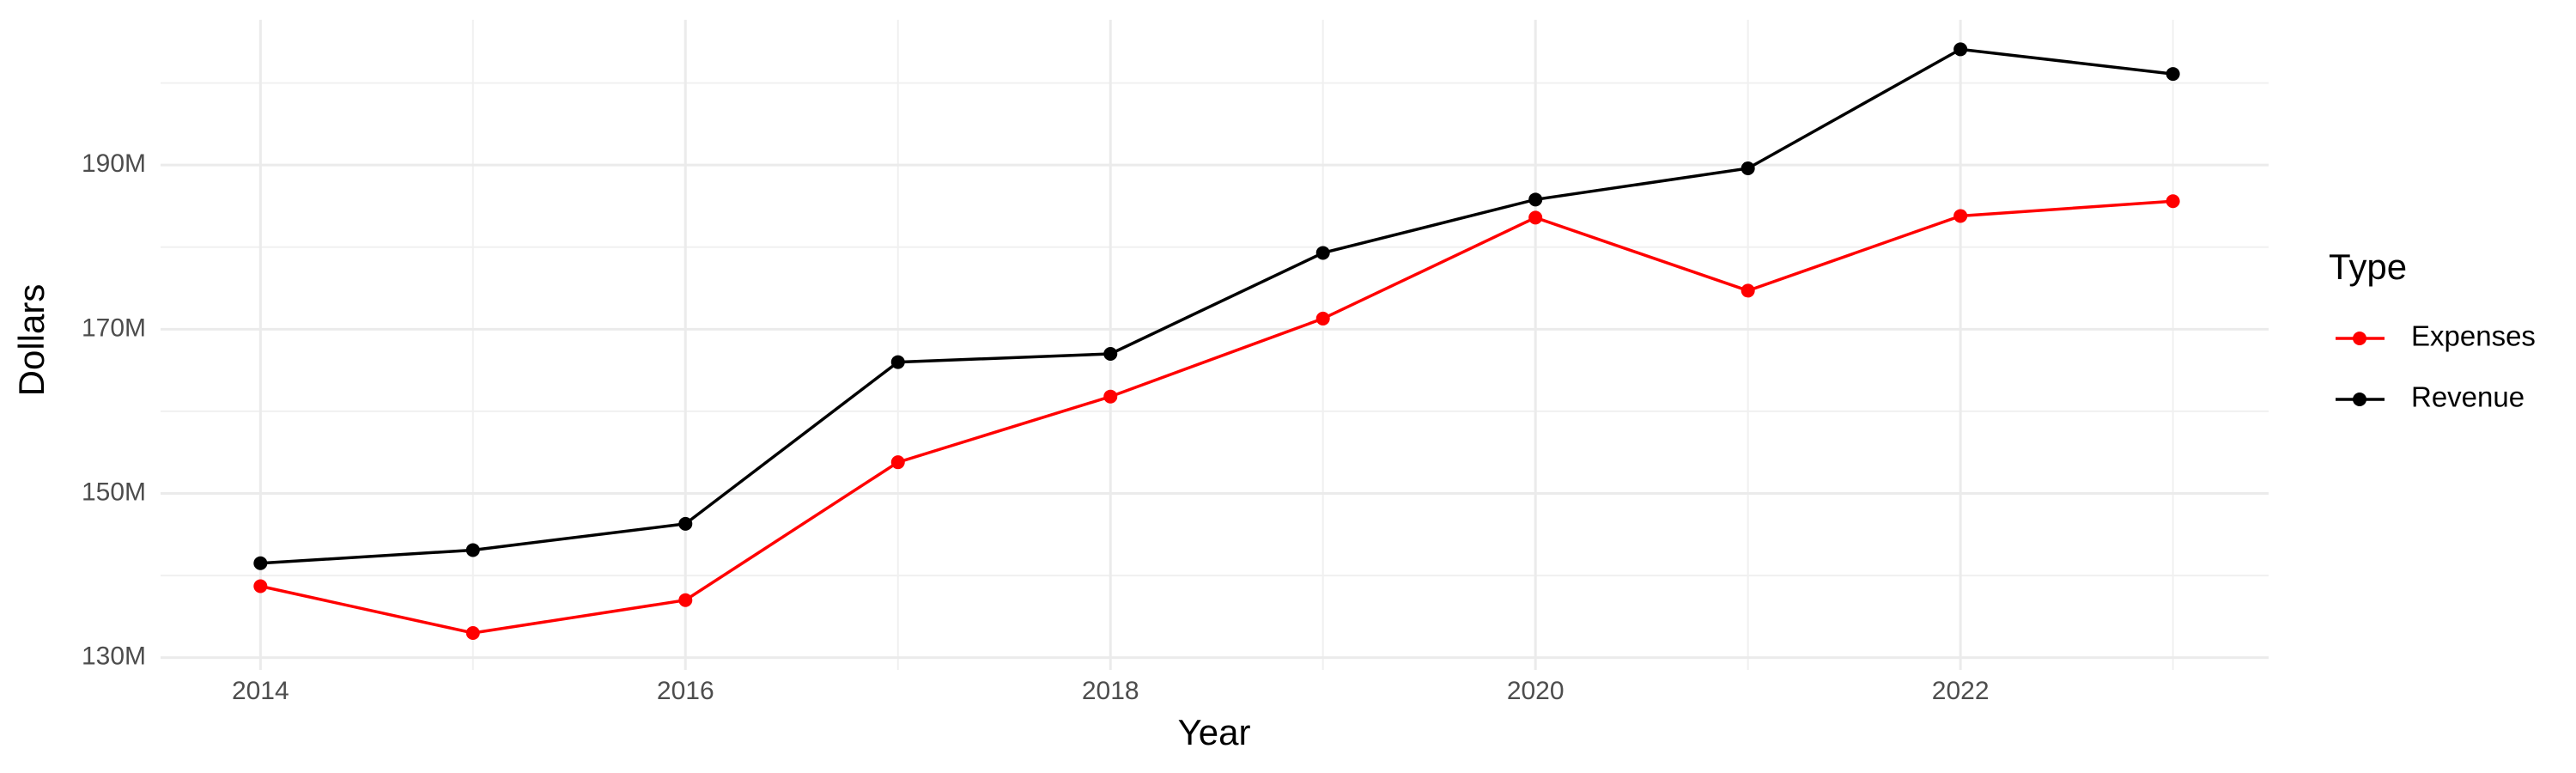 Image resolution: width=2576 pixels, height=773 pixels. Describe the element at coordinates (2473, 336) in the screenshot. I see `legend-label: Expenses` at that location.